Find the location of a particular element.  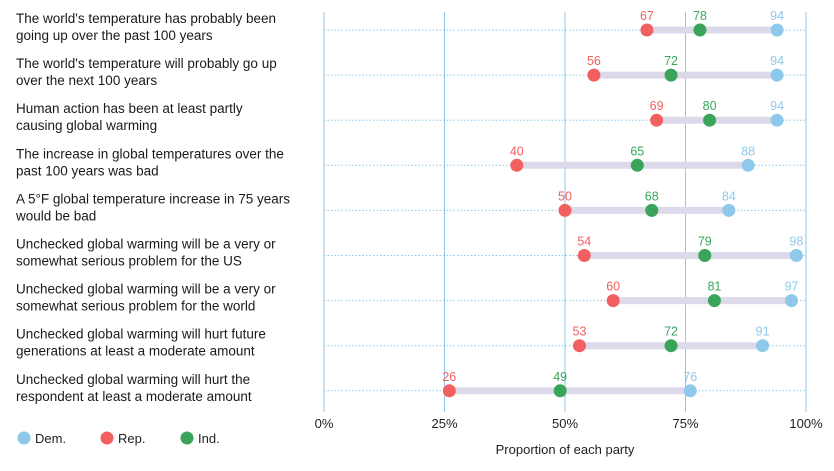

dem-value-label: 88 is located at coordinates (748, 151).